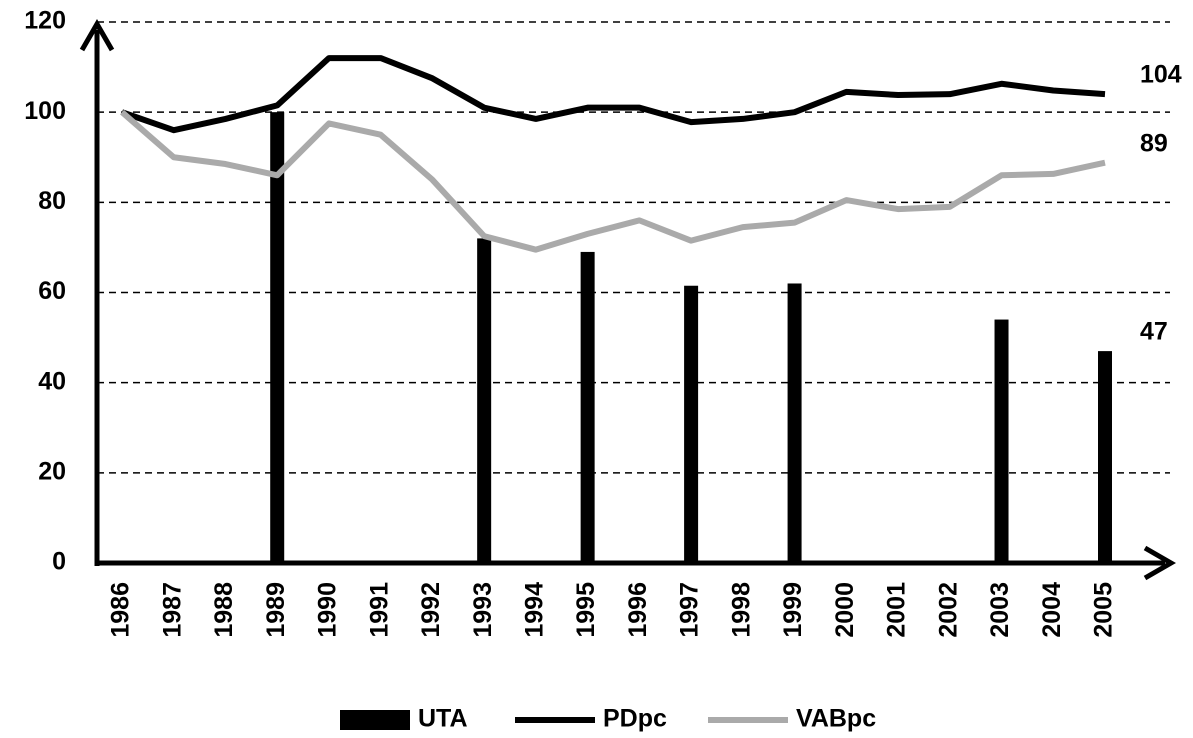 This screenshot has width=1193, height=738. What do you see at coordinates (586, 610) in the screenshot?
I see `x-tick-label: 1995` at bounding box center [586, 610].